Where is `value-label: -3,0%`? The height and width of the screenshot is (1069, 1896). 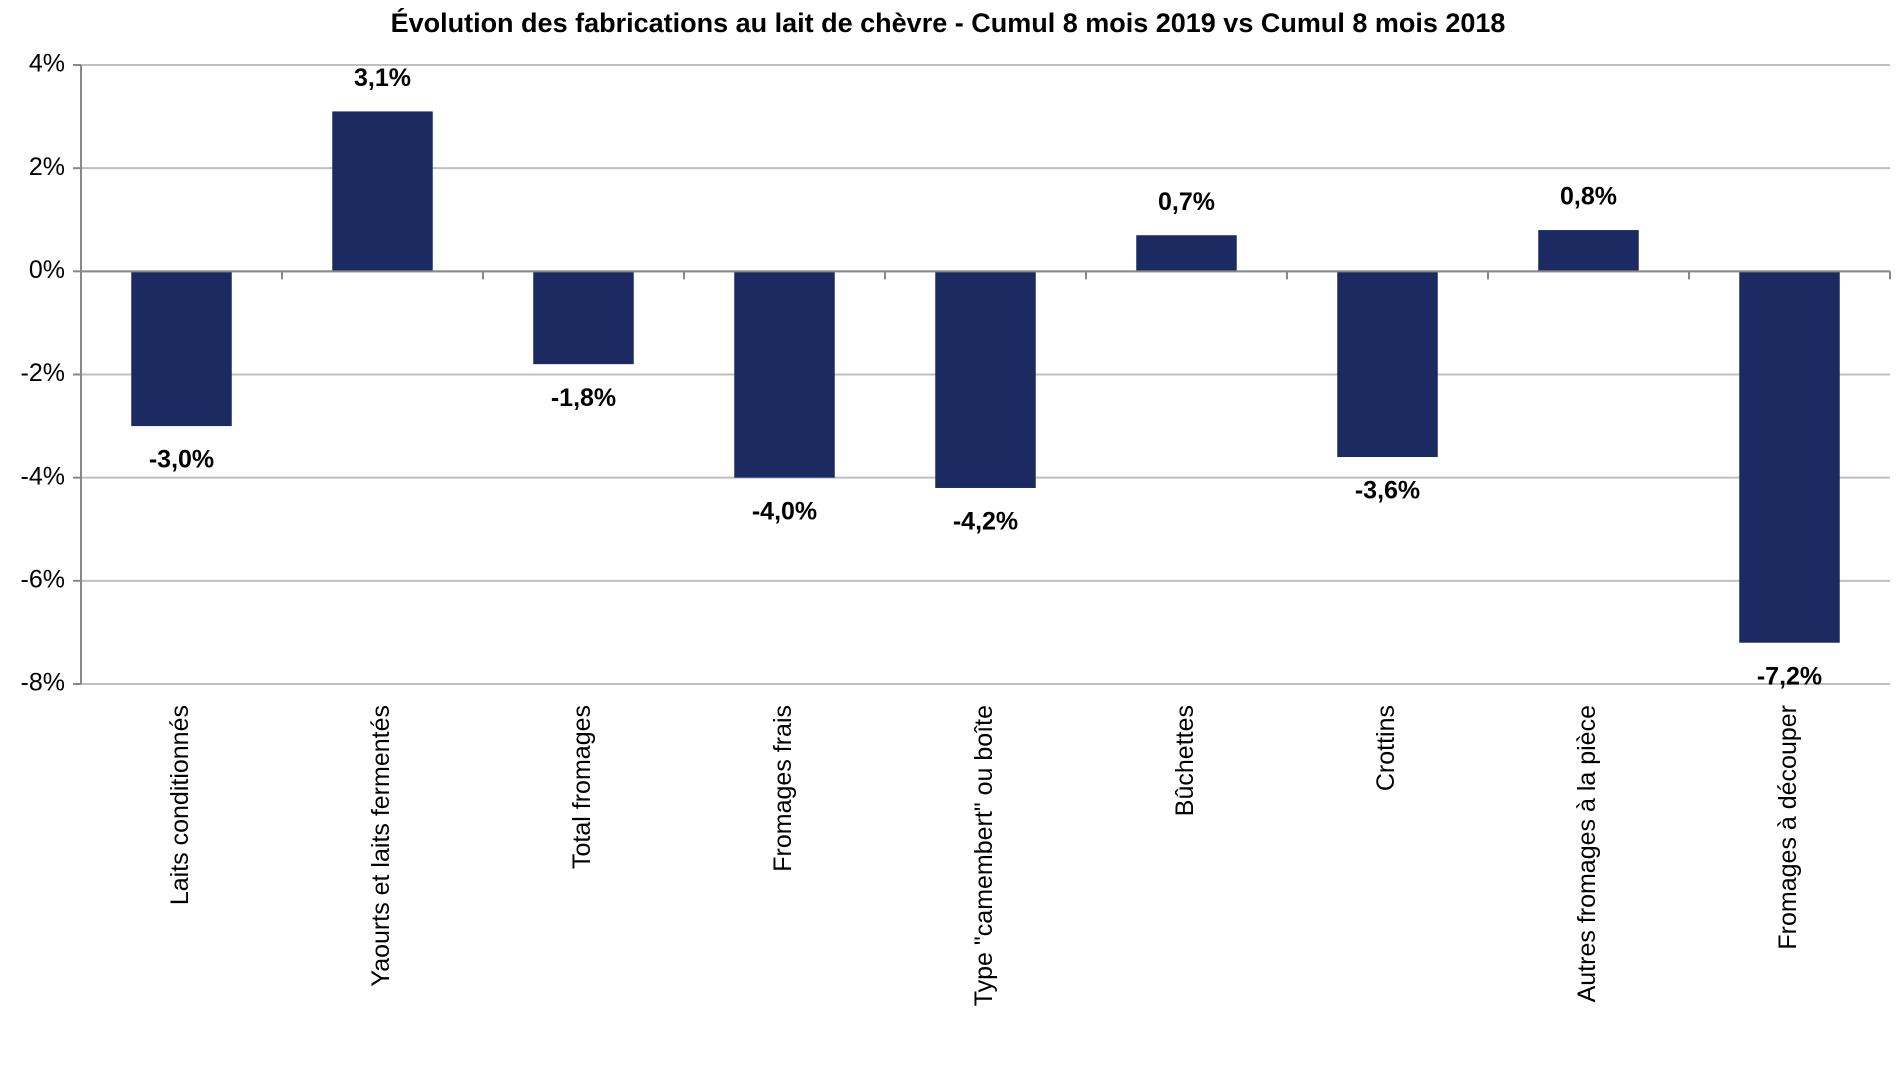
value-label: -3,0% is located at coordinates (181, 460).